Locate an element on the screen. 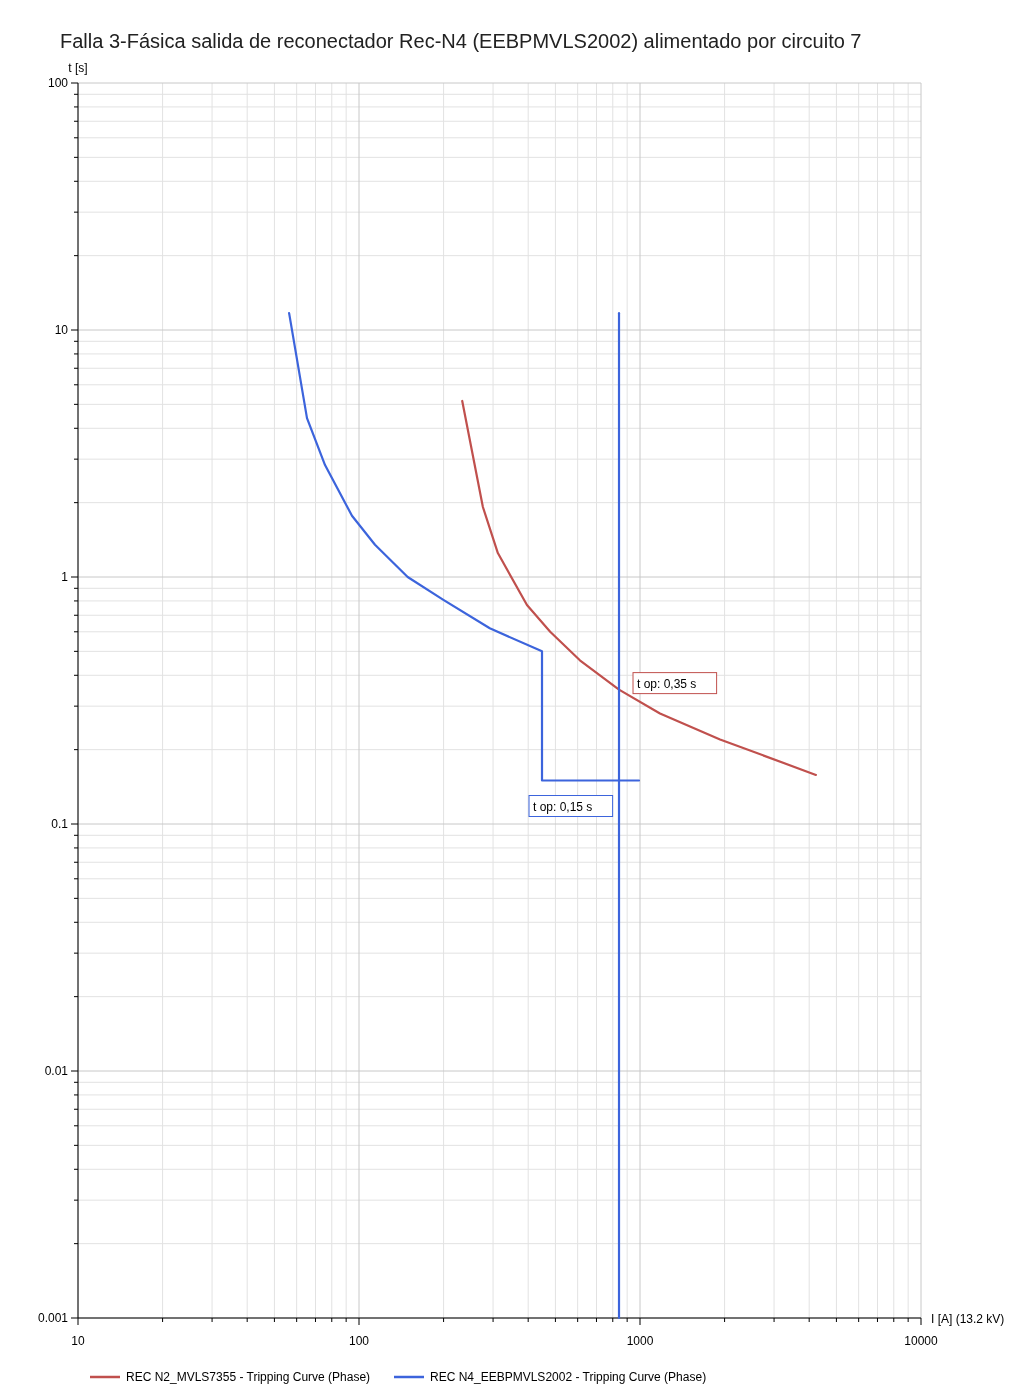 The image size is (1033, 1391). annotation: t op: 0,35 s is located at coordinates (667, 683).